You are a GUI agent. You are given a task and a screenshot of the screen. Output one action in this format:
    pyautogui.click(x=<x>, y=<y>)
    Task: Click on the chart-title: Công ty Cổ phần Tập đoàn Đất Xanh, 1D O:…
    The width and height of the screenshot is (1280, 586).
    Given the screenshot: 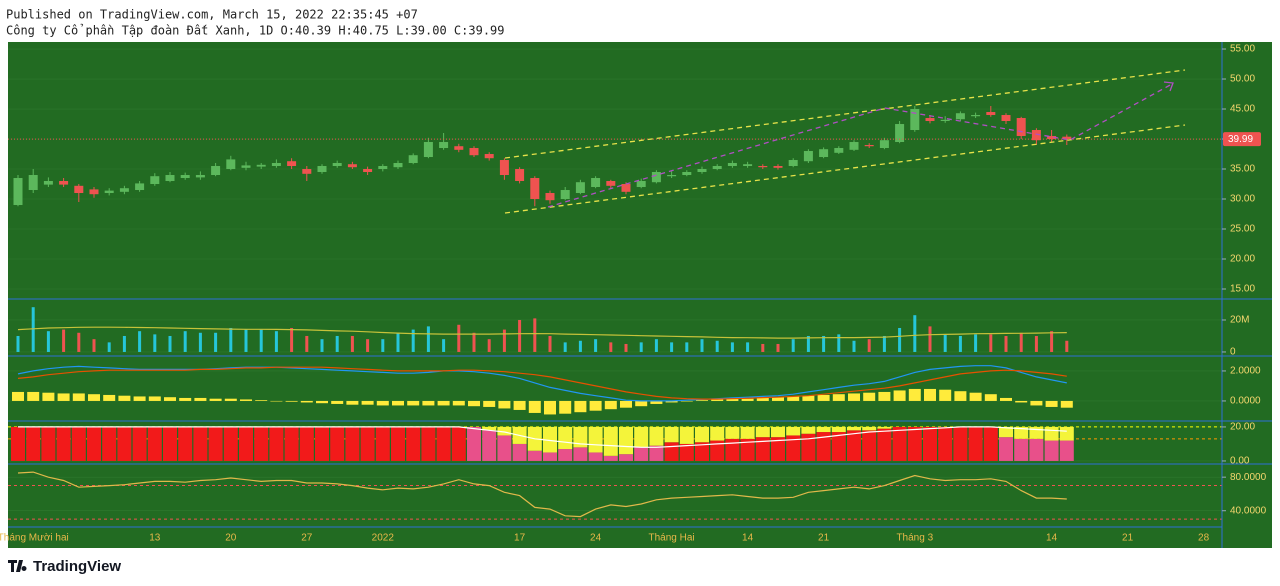 What is the action you would take?
    pyautogui.click(x=255, y=31)
    